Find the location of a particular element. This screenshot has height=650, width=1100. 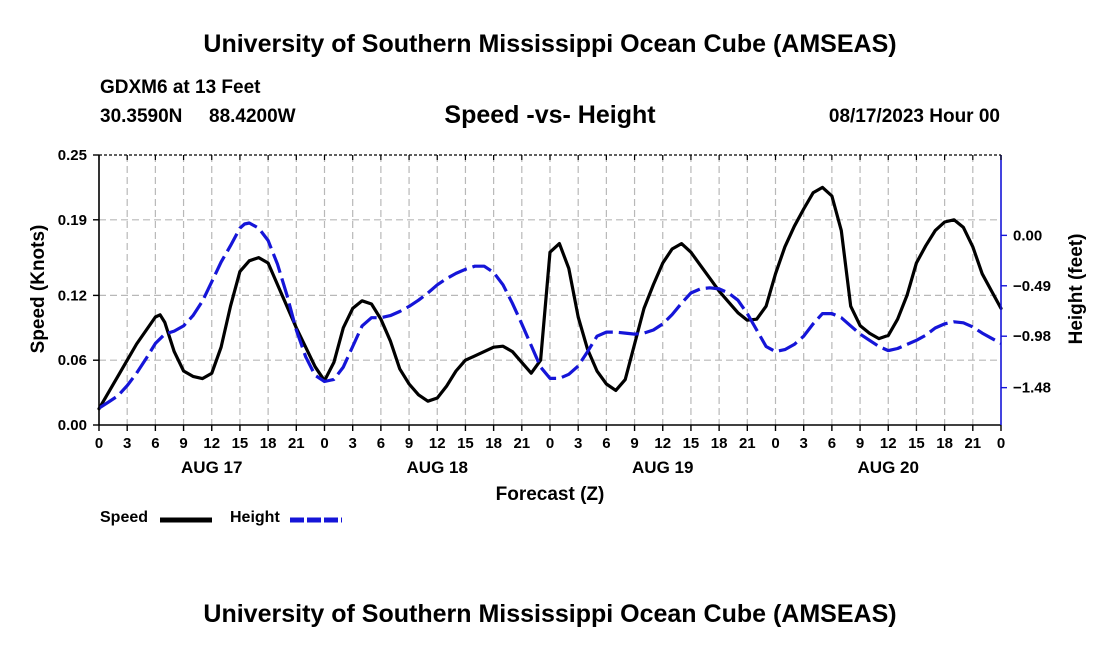

x-axis-label: Forecast (Z) is located at coordinates (550, 494).